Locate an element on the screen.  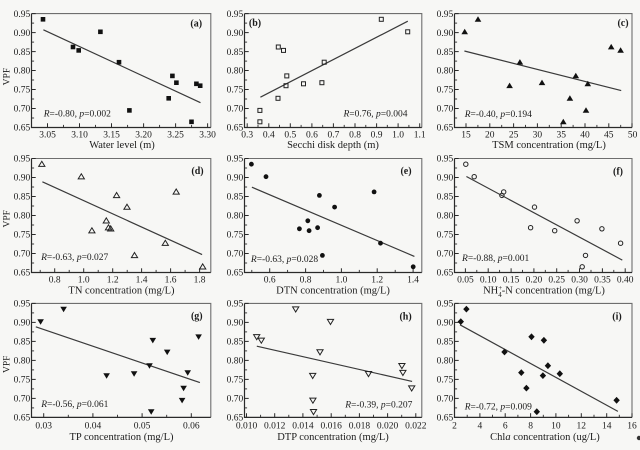
svg-text: (h) is located at coordinates (405, 316).